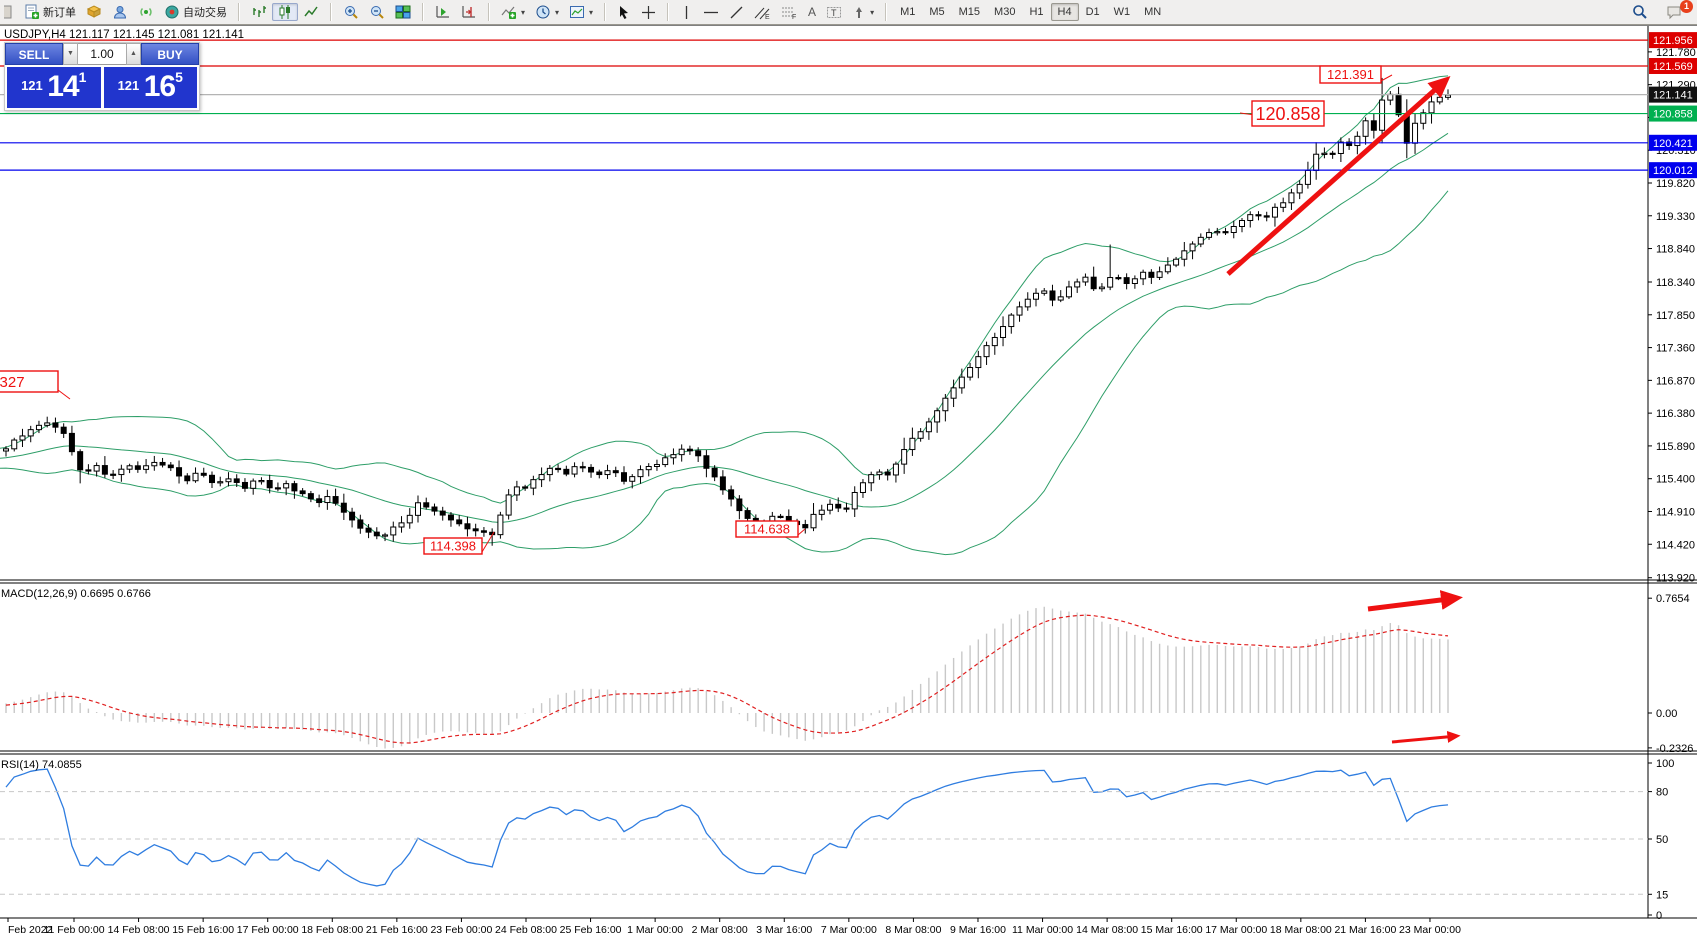 The image size is (1697, 940). Describe the element at coordinates (469, 12) in the screenshot. I see `chart-shift-button` at that location.